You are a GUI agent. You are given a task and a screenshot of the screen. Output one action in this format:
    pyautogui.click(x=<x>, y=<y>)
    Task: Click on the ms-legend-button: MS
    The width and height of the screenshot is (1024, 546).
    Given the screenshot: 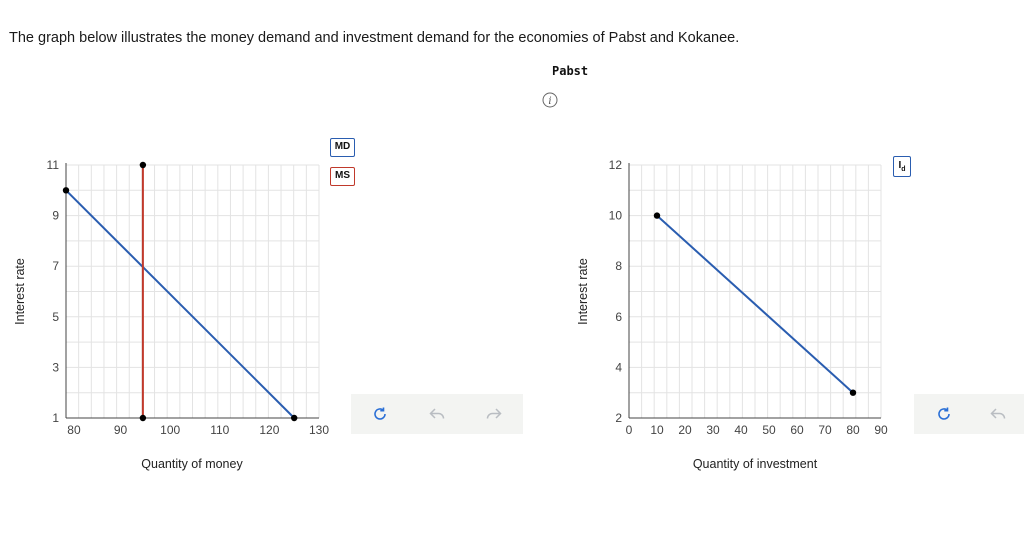 What is the action you would take?
    pyautogui.click(x=342, y=176)
    